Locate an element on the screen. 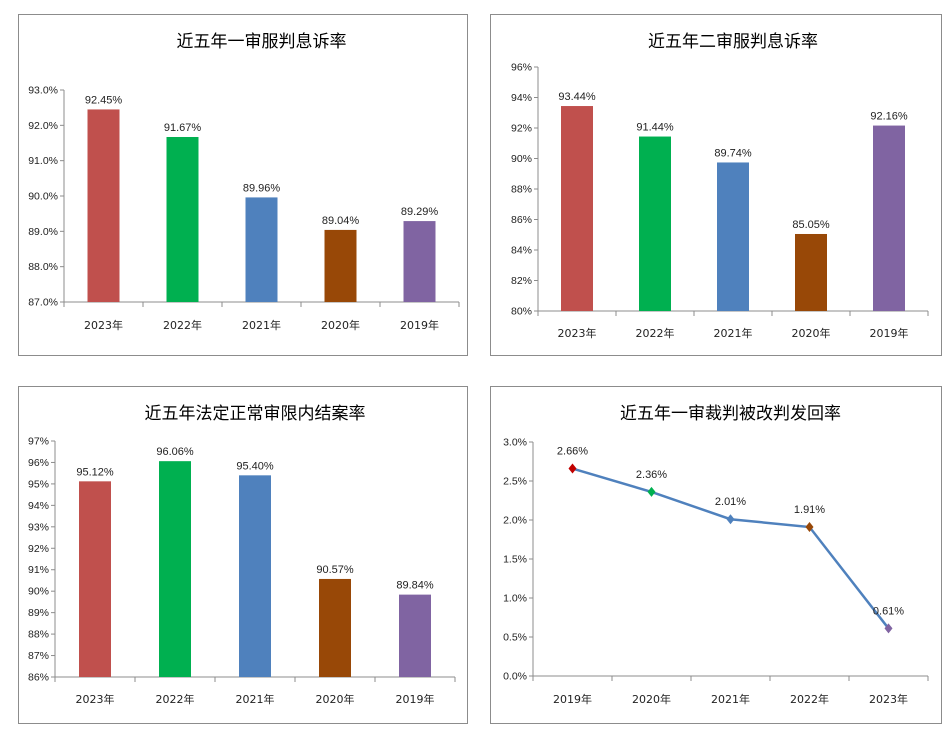 The image size is (950, 741). y-tick-label: 91.0% is located at coordinates (43, 161).